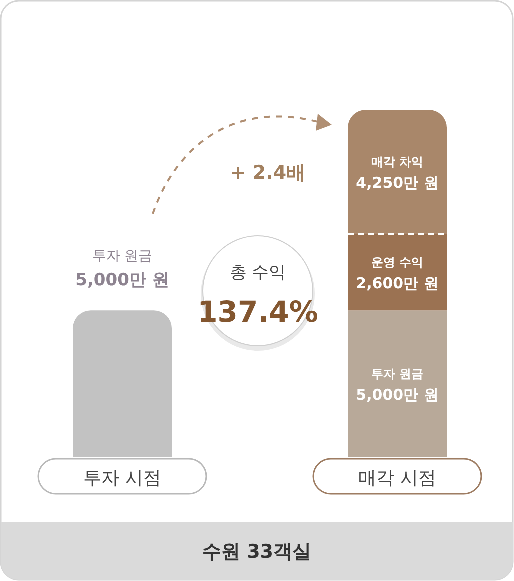  Describe the element at coordinates (397, 478) in the screenshot. I see `x-tick-label: 매각 시점` at that location.